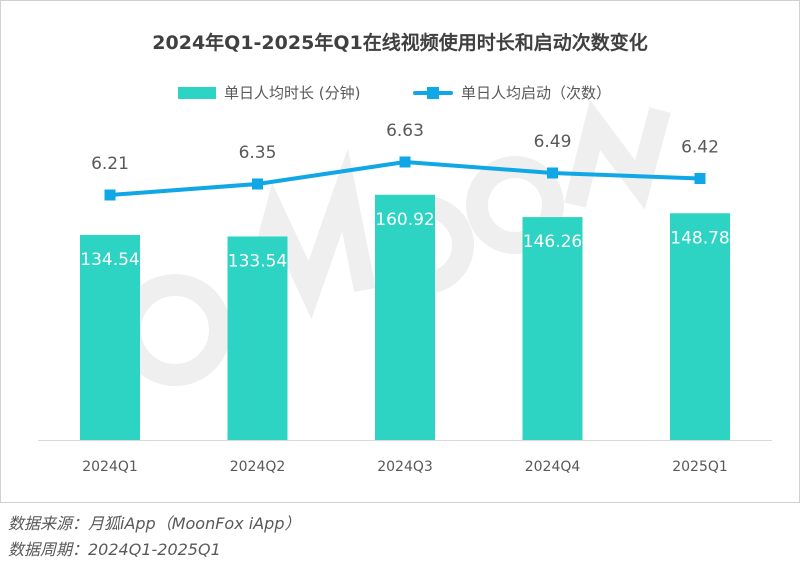 This screenshot has height=570, width=800. Describe the element at coordinates (552, 242) in the screenshot. I see `bar-value-label: 146.26` at that location.